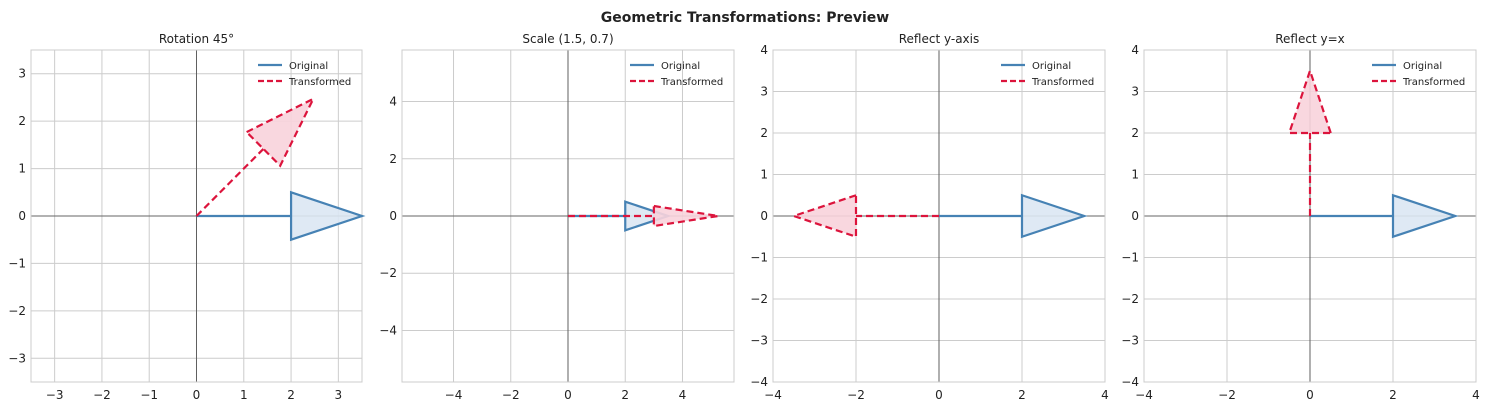  I want to click on x-tick-label: −1, so click(149, 395).